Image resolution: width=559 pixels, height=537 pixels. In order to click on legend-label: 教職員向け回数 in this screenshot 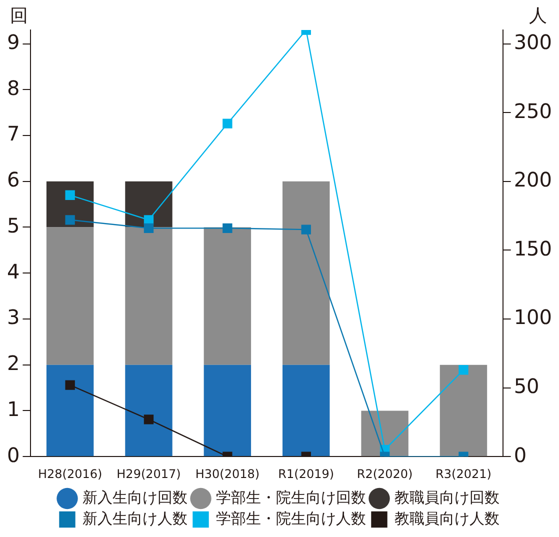, I will do `click(447, 497)`.